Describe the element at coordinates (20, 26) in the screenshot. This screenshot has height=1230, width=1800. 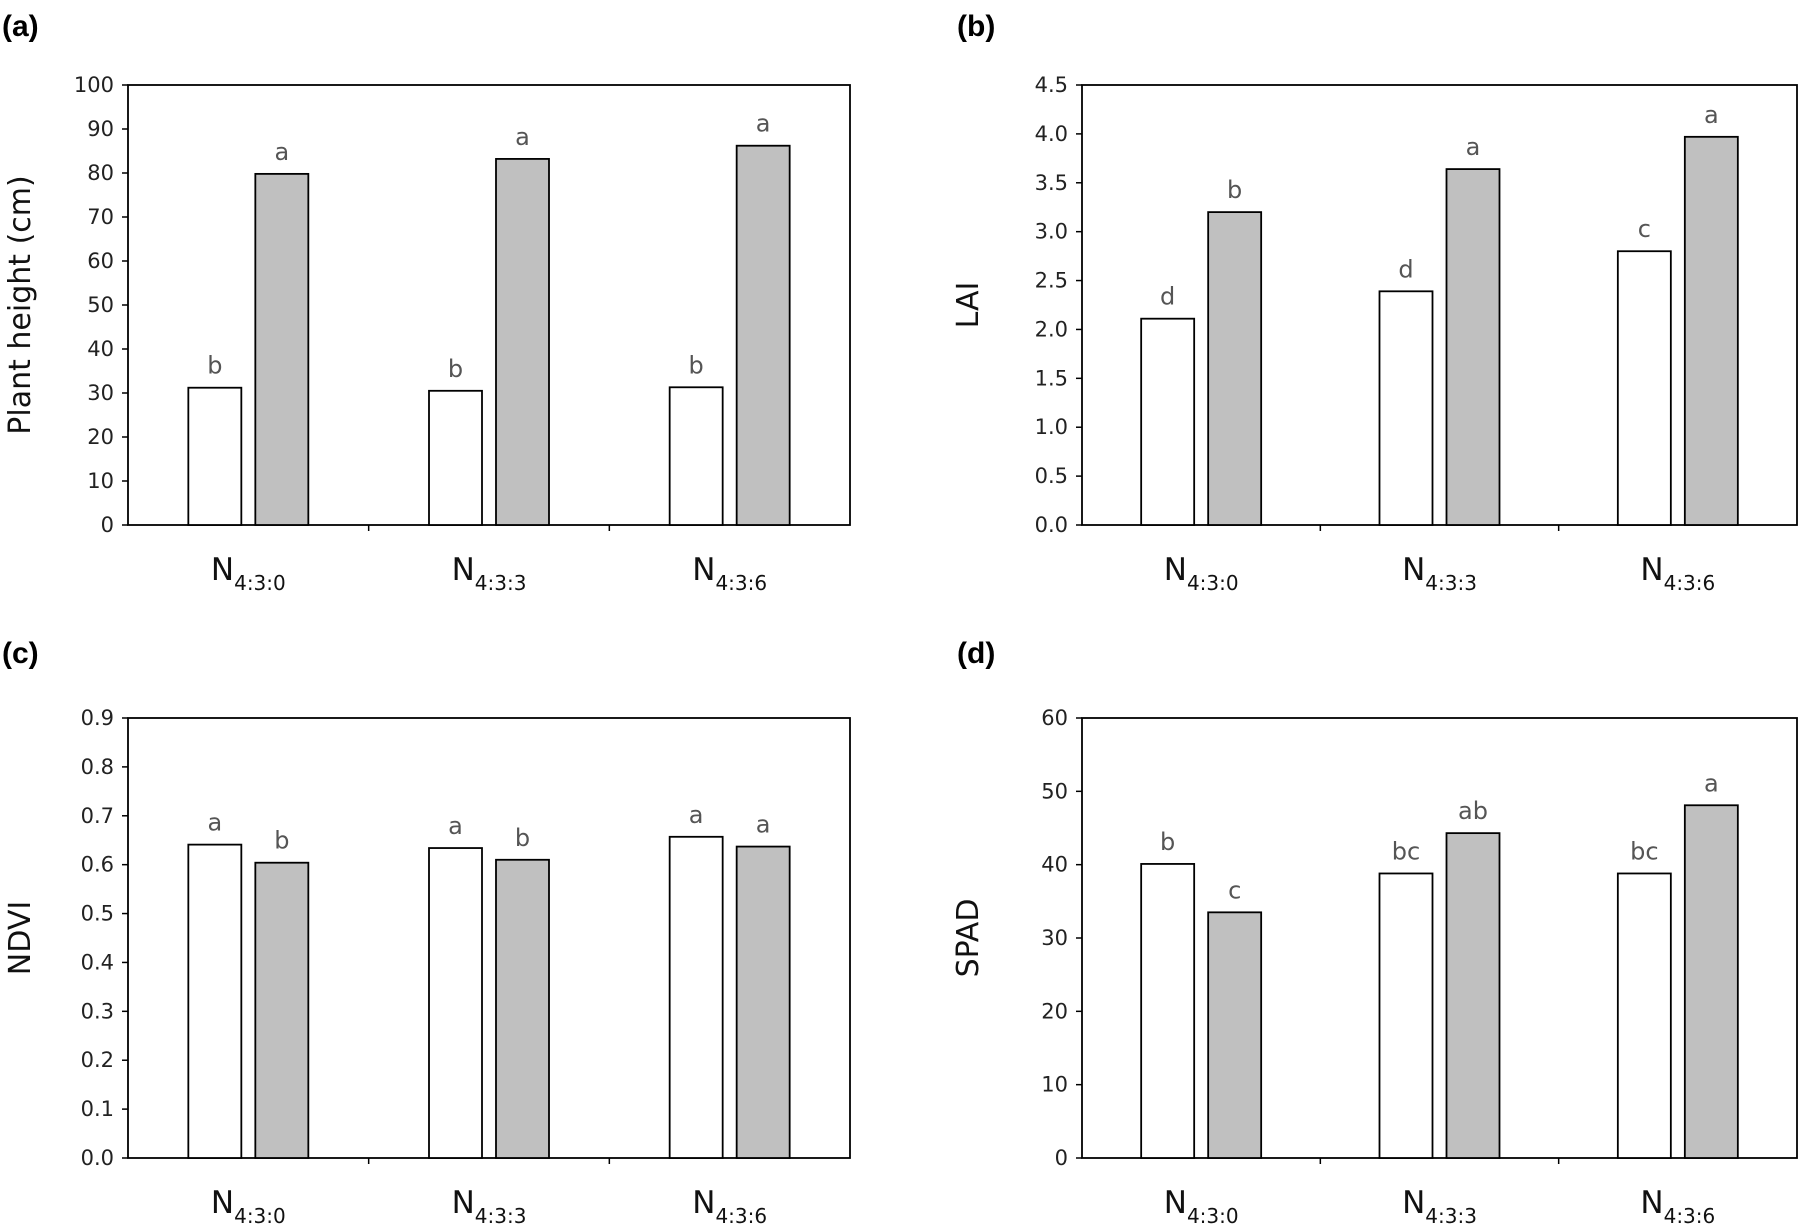
I see `panel-label: (a)` at that location.